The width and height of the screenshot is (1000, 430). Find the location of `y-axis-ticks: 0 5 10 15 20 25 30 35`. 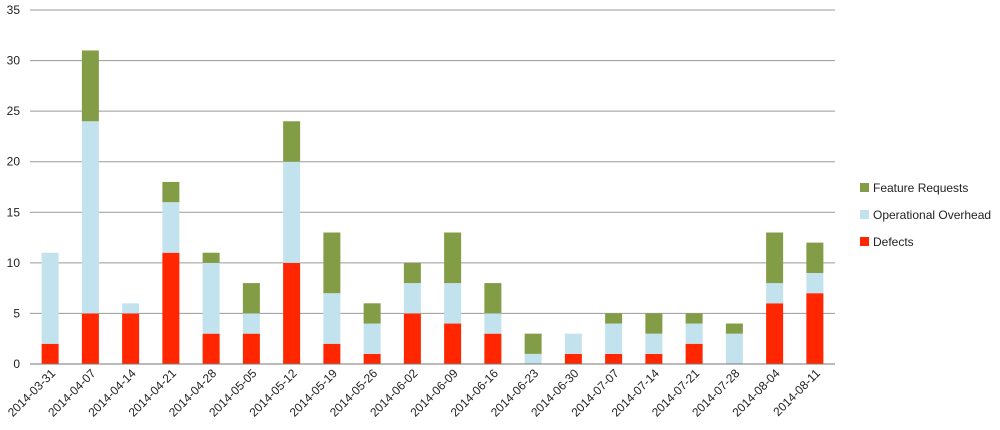

y-axis-ticks: 0 5 10 15 20 25 30 35 is located at coordinates (14, 187).